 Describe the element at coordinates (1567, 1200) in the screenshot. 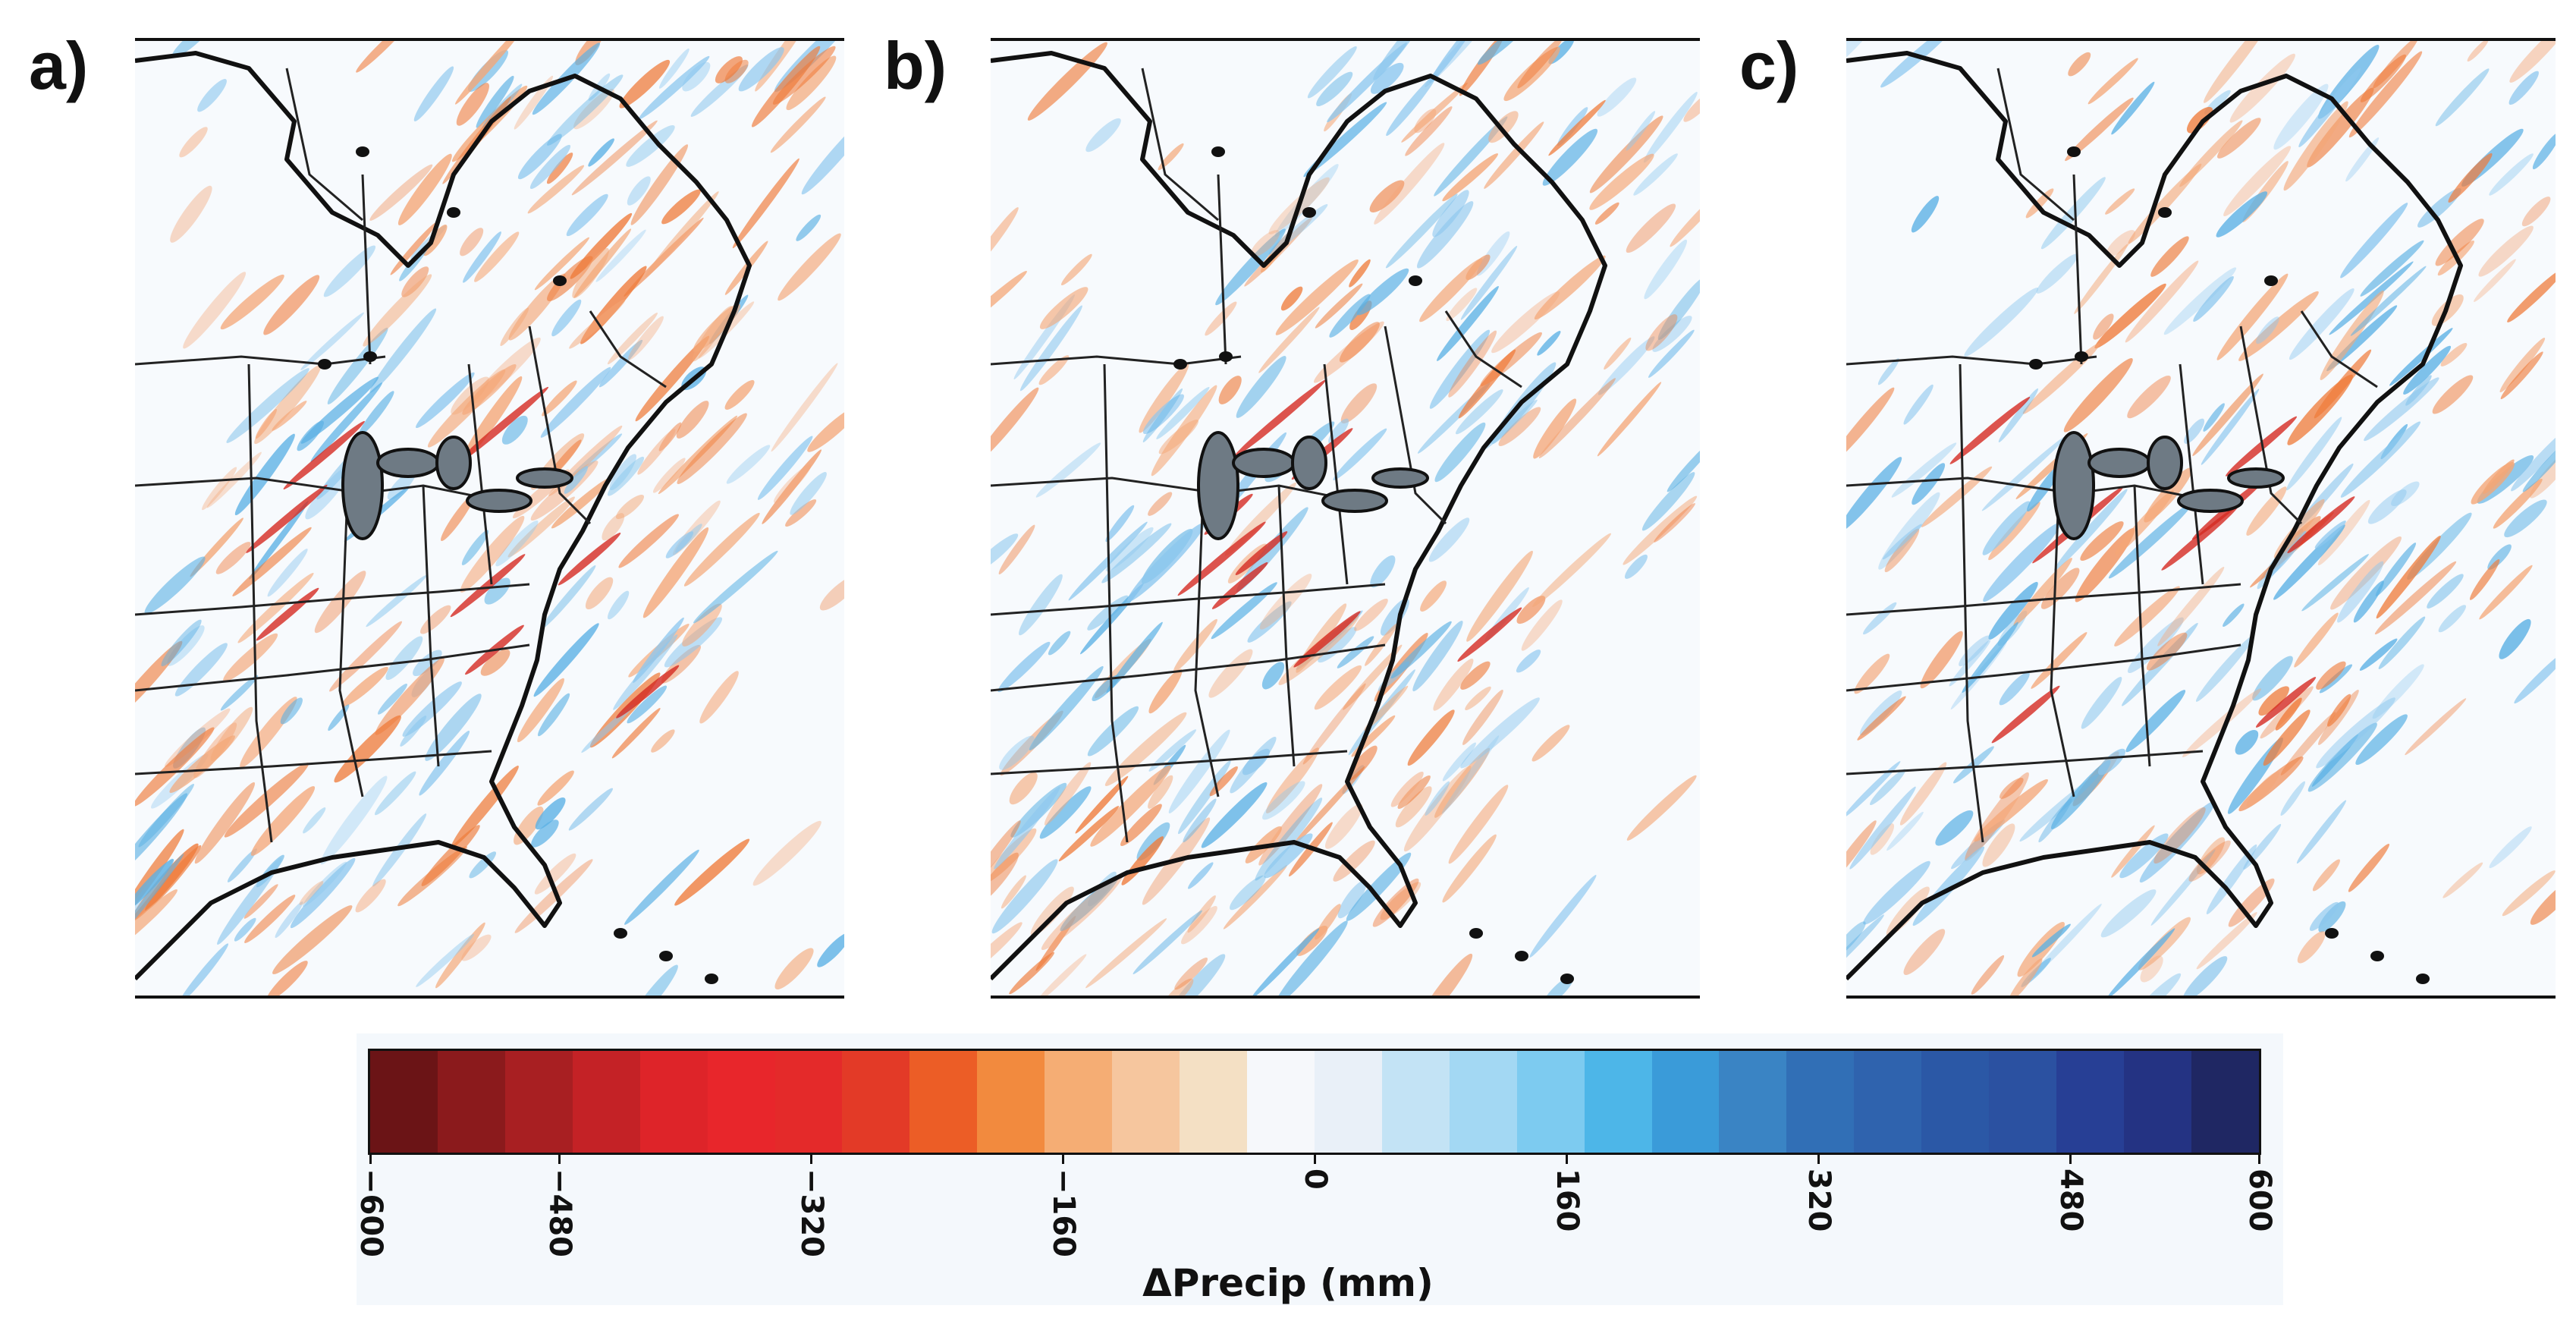

I see `colorbar-tick-label: 160` at that location.